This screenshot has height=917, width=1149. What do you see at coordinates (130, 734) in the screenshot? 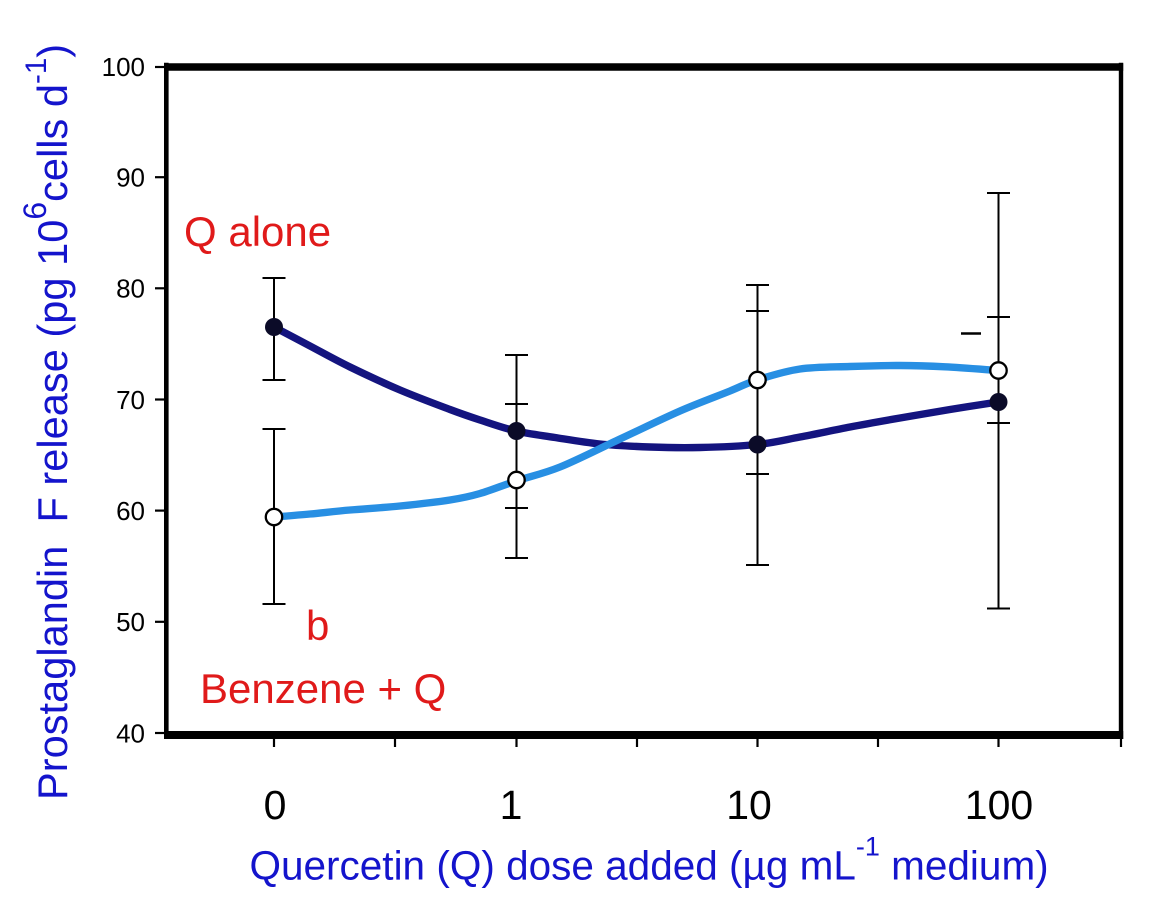
I see `svg-text: 40` at bounding box center [130, 734].